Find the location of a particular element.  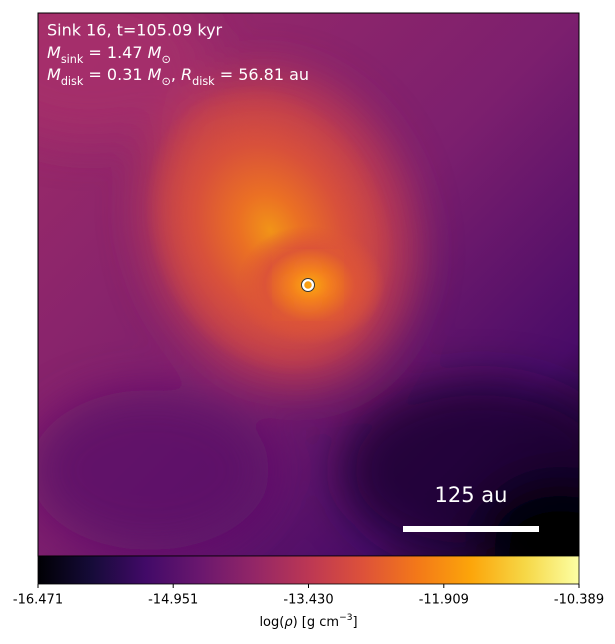

sink-marker is located at coordinates (308, 285).